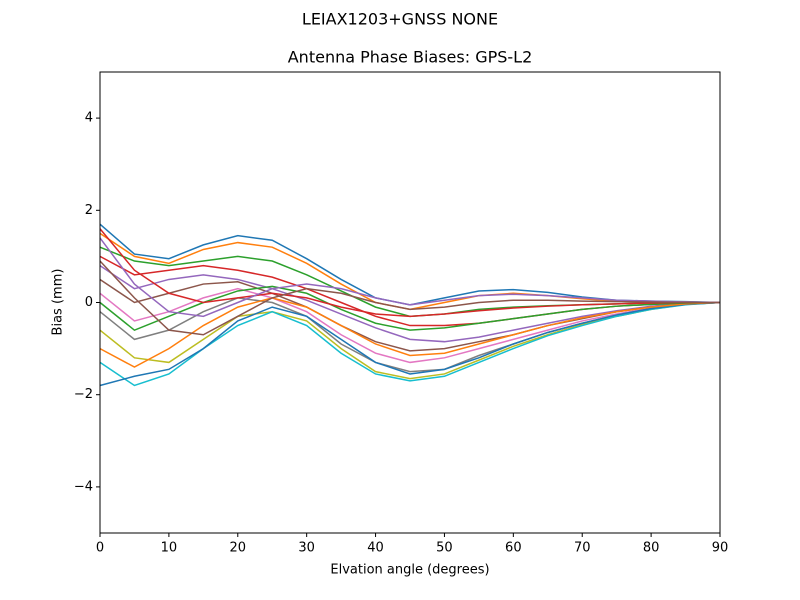 Image resolution: width=800 pixels, height=600 pixels. I want to click on x-tick-label: 70, so click(582, 548).